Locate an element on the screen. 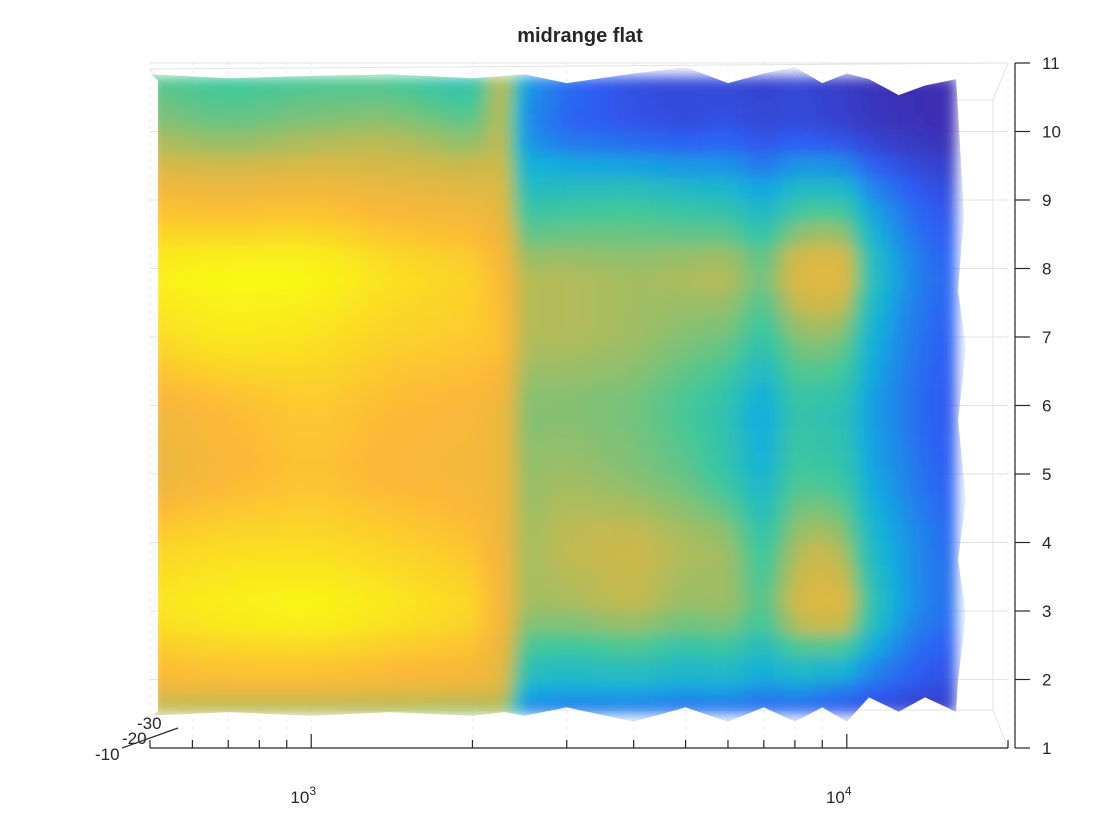  y-tick-label: 5 is located at coordinates (1046, 474).